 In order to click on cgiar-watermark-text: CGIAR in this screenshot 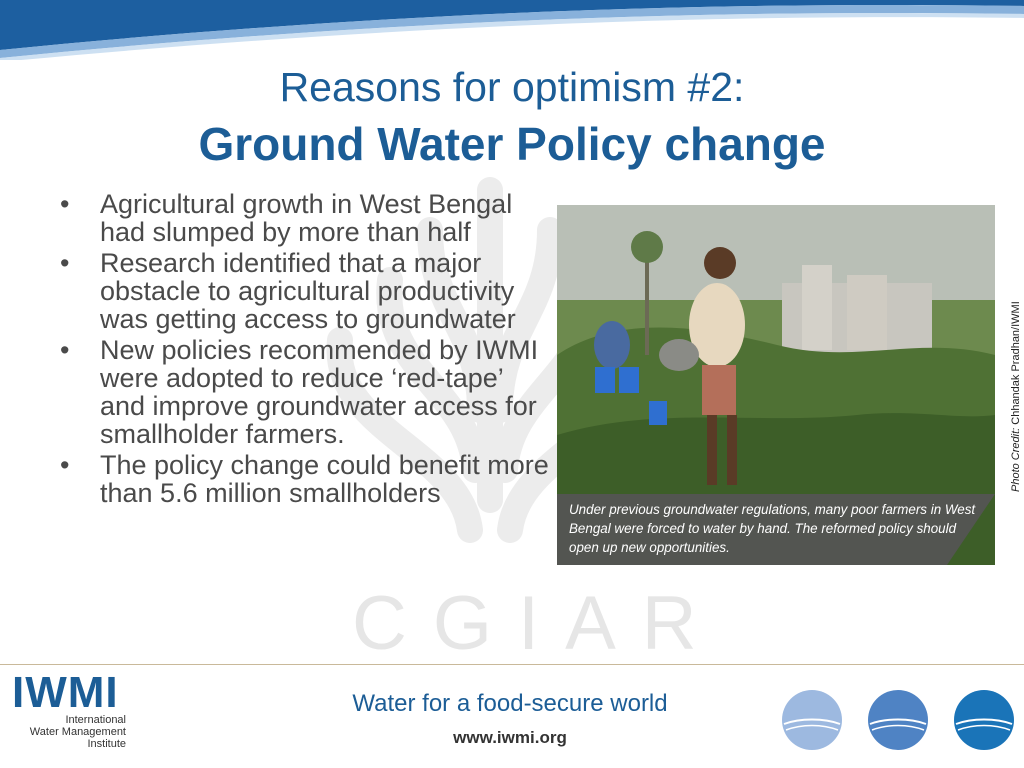, I will do `click(537, 623)`.